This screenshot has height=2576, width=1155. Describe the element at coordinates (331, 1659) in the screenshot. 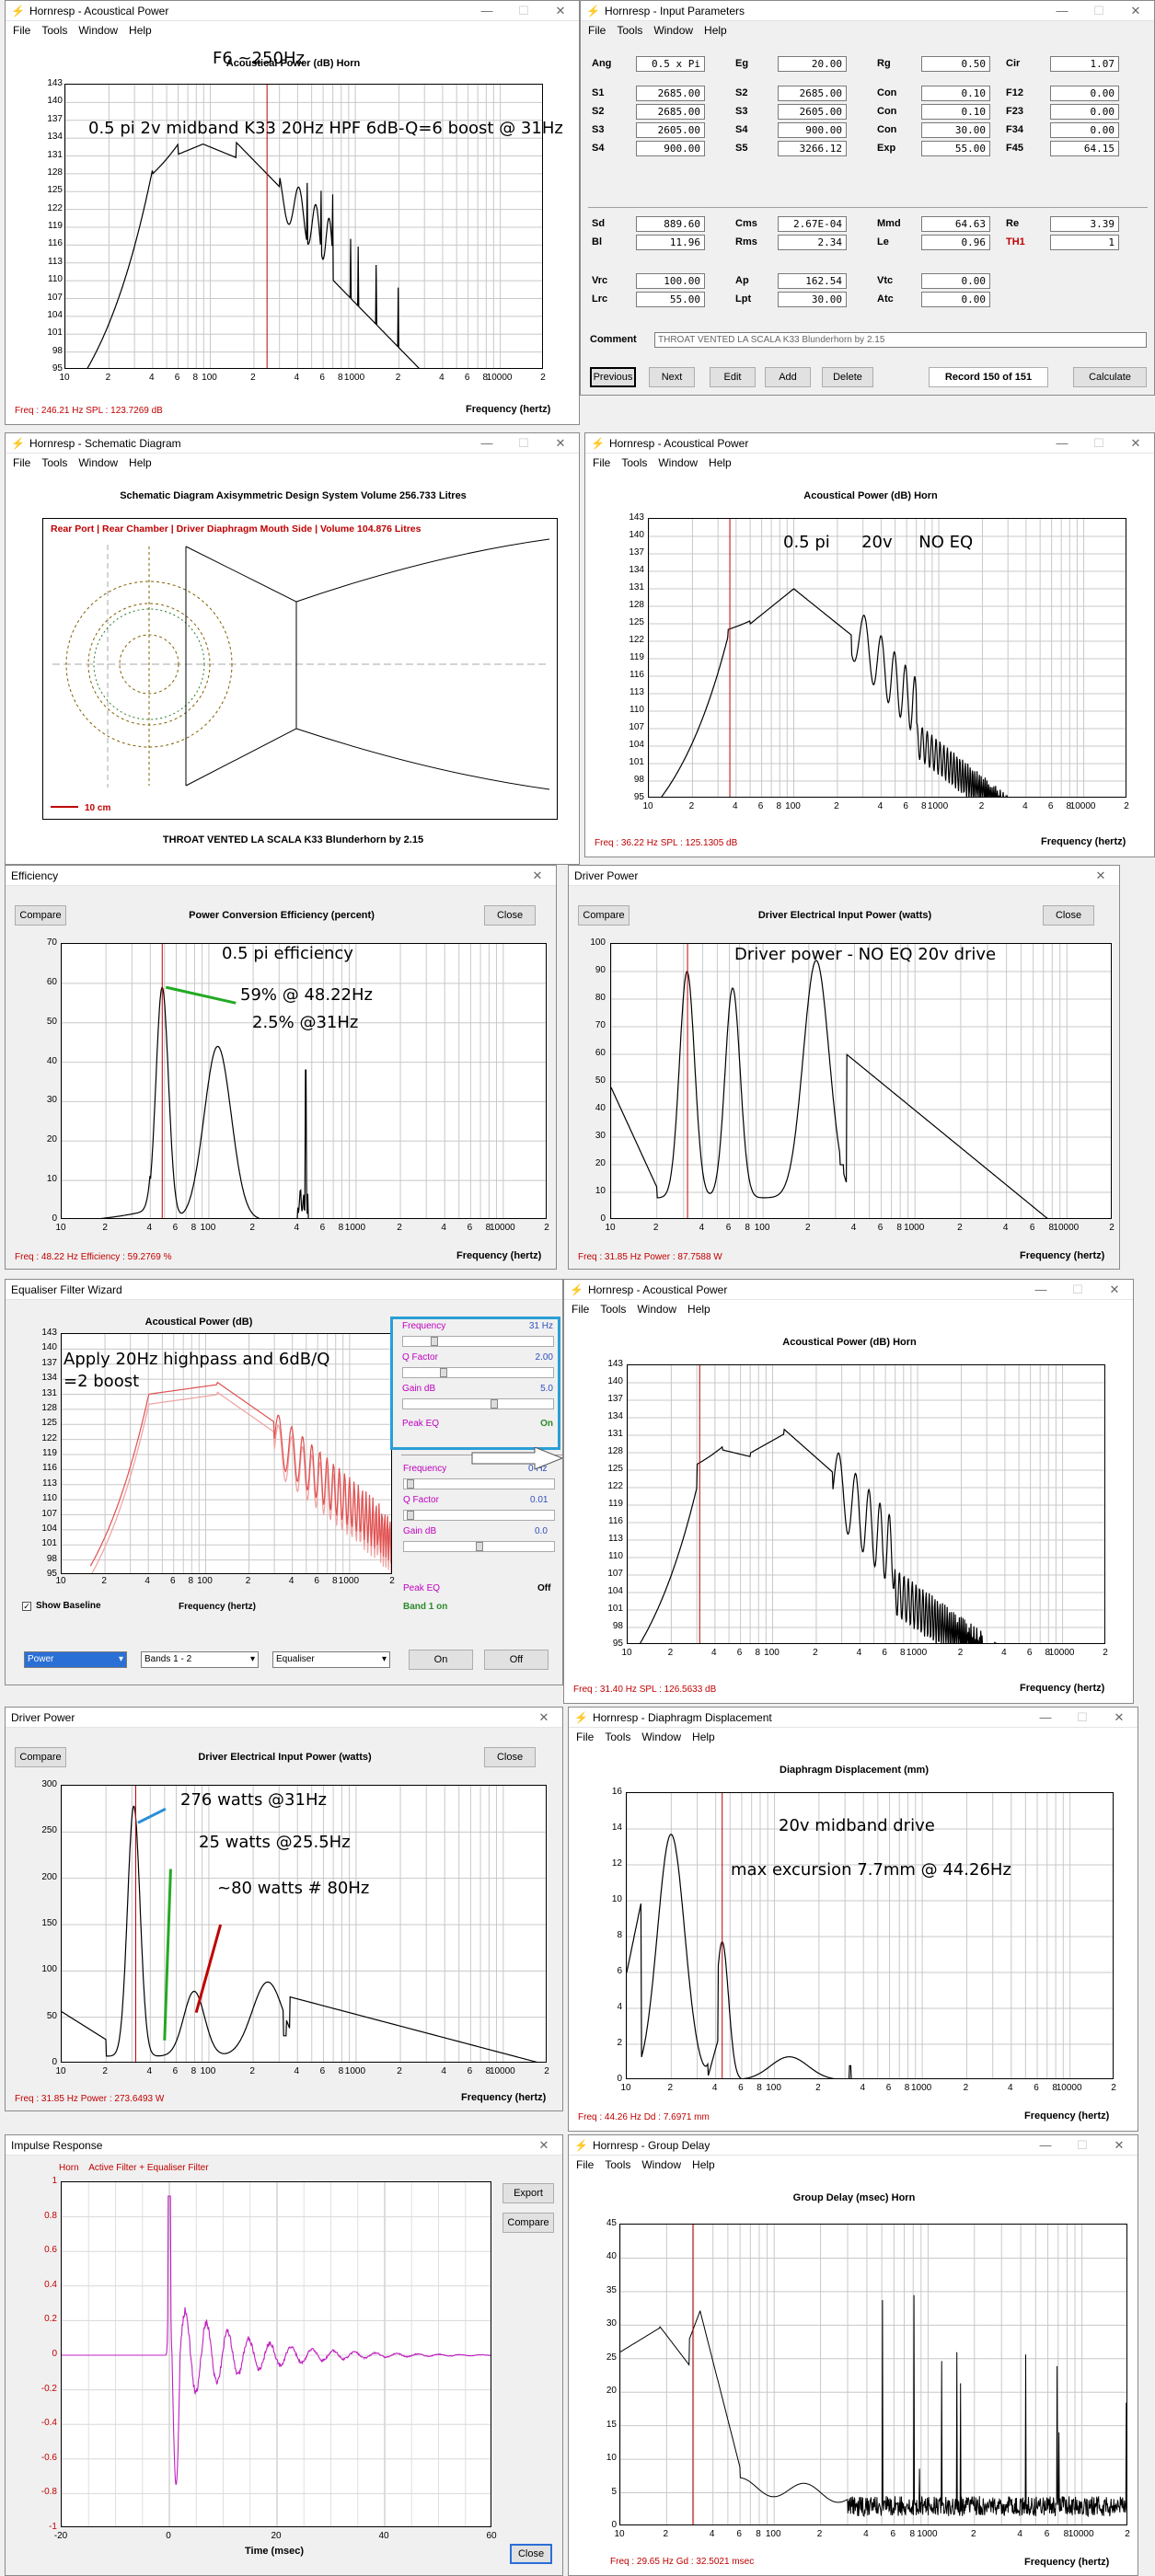

I see `filter-type-select: Equaliser` at that location.